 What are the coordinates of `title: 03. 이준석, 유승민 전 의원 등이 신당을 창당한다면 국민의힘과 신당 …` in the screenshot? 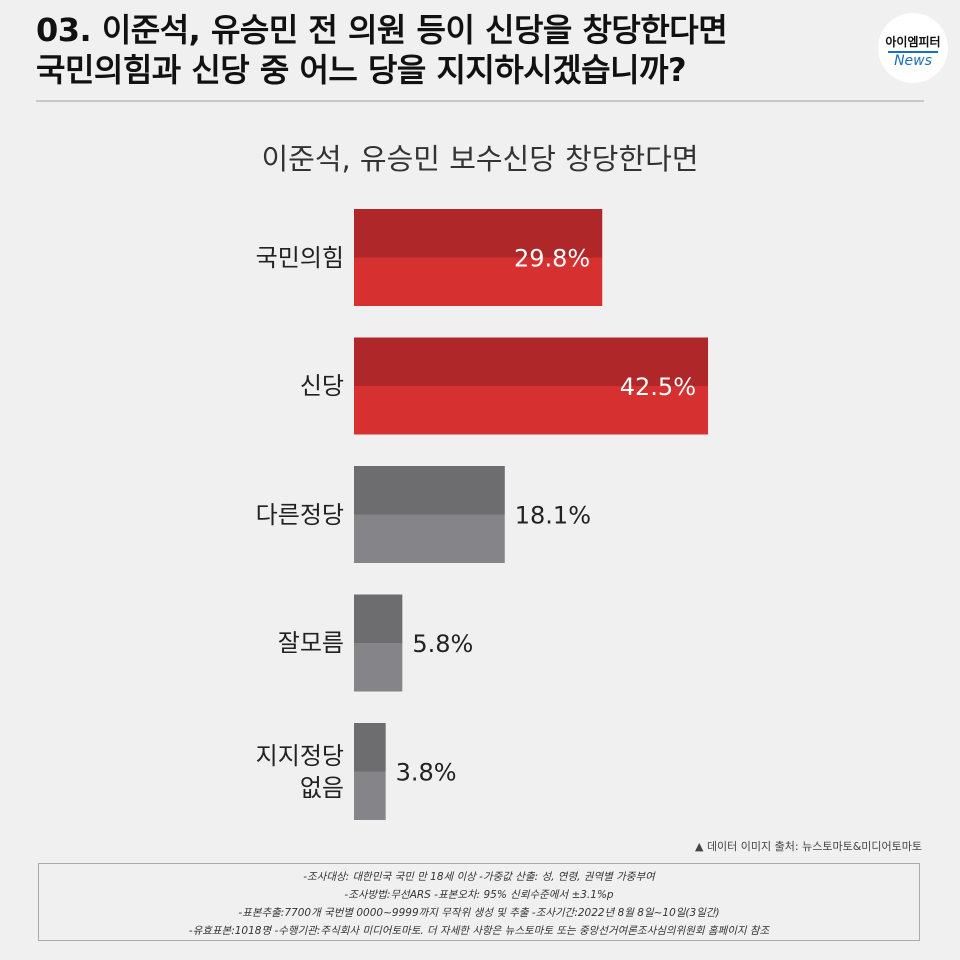 It's located at (382, 50).